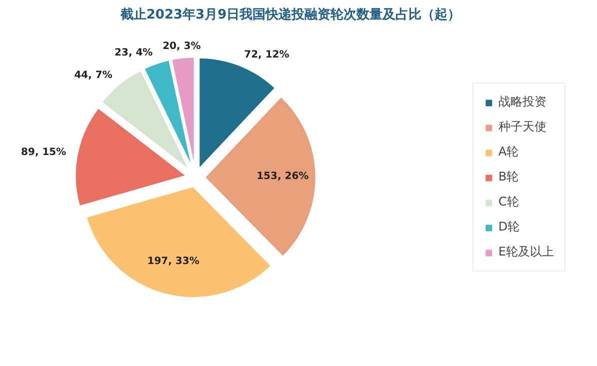 Image resolution: width=597 pixels, height=366 pixels. I want to click on legend-label: 战略投资, so click(522, 102).